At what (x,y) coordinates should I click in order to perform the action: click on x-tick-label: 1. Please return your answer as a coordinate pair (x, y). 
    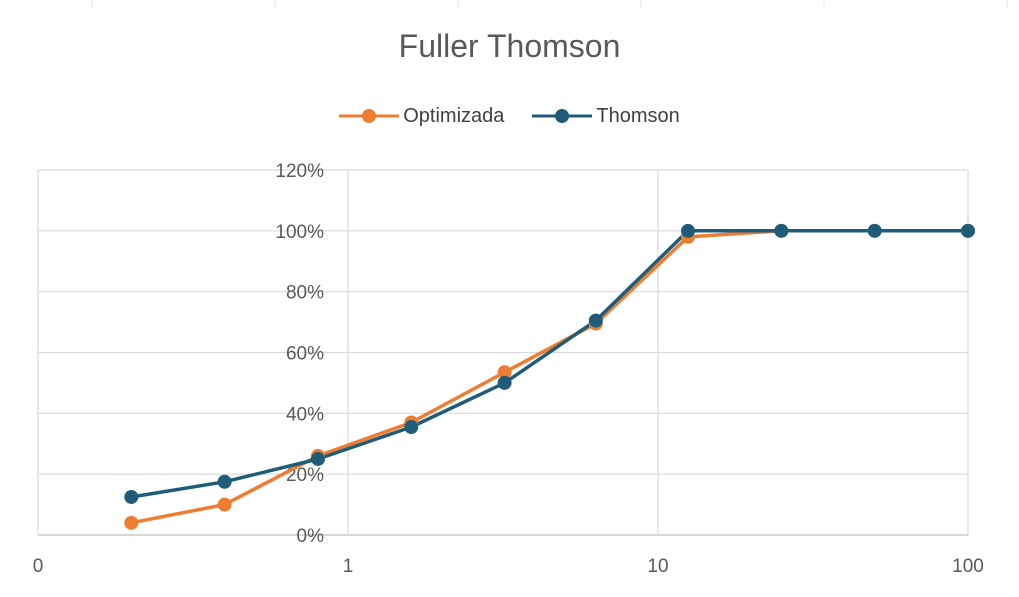
    Looking at the image, I should click on (348, 566).